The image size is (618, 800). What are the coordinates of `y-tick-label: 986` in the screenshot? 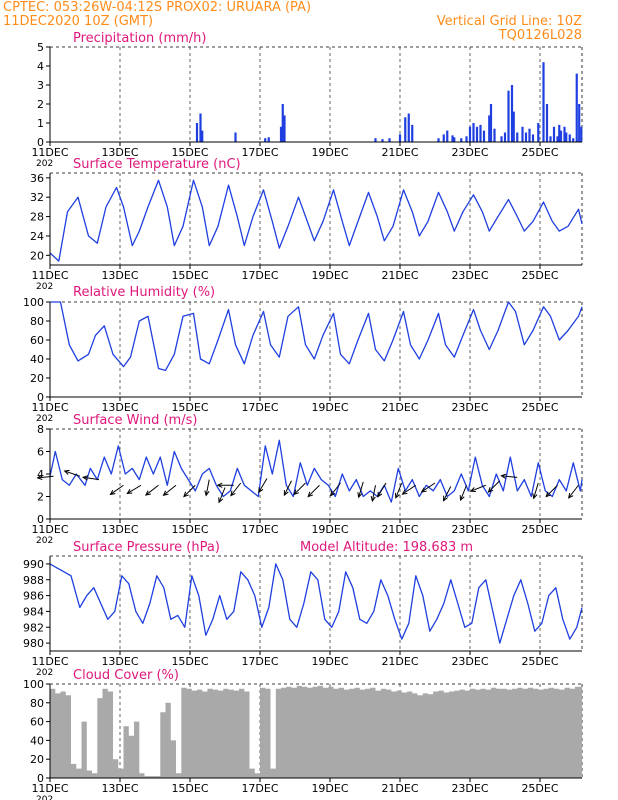 It's located at (33, 596).